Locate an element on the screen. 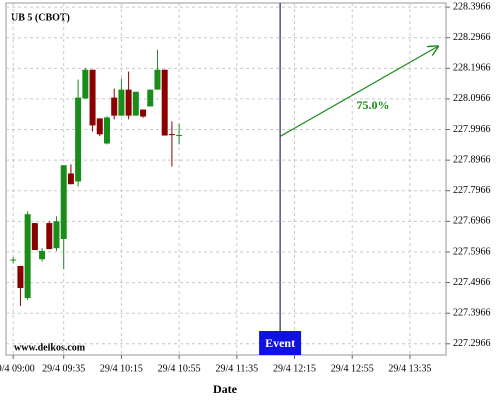 The height and width of the screenshot is (400, 500). y-tick-label: 227.4966 is located at coordinates (472, 282).